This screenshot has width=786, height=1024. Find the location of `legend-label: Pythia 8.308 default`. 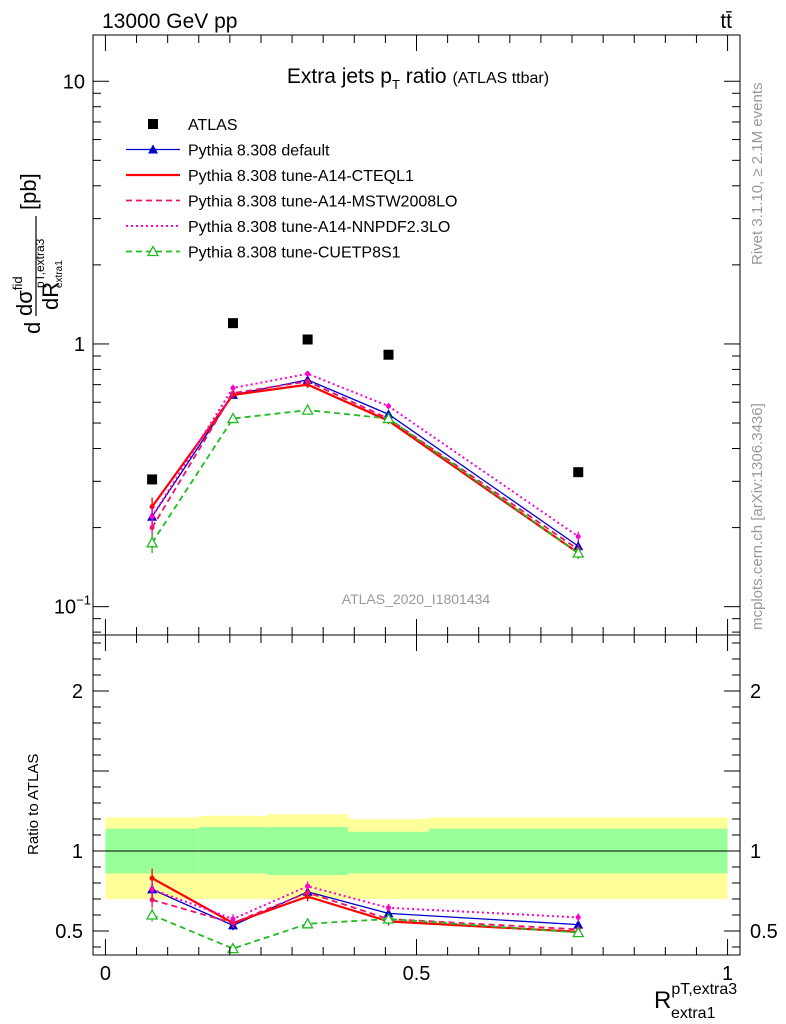

legend-label: Pythia 8.308 default is located at coordinates (259, 151).